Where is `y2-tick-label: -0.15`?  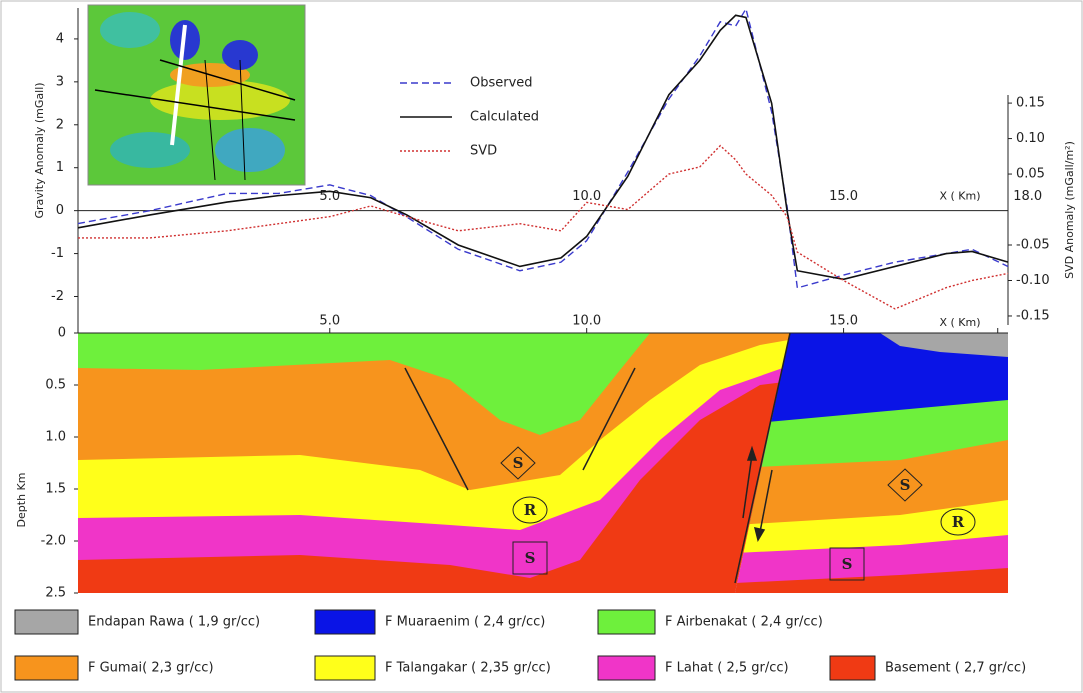 y2-tick-label: -0.15 is located at coordinates (1033, 315).